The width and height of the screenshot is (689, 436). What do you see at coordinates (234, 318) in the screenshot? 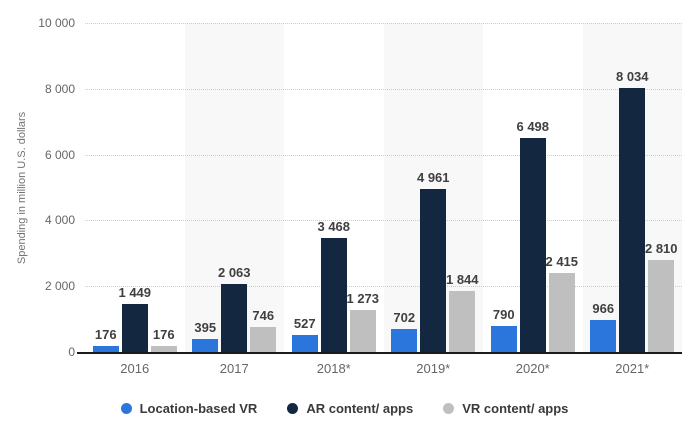
I see `bar-ar-content-apps-2017` at bounding box center [234, 318].